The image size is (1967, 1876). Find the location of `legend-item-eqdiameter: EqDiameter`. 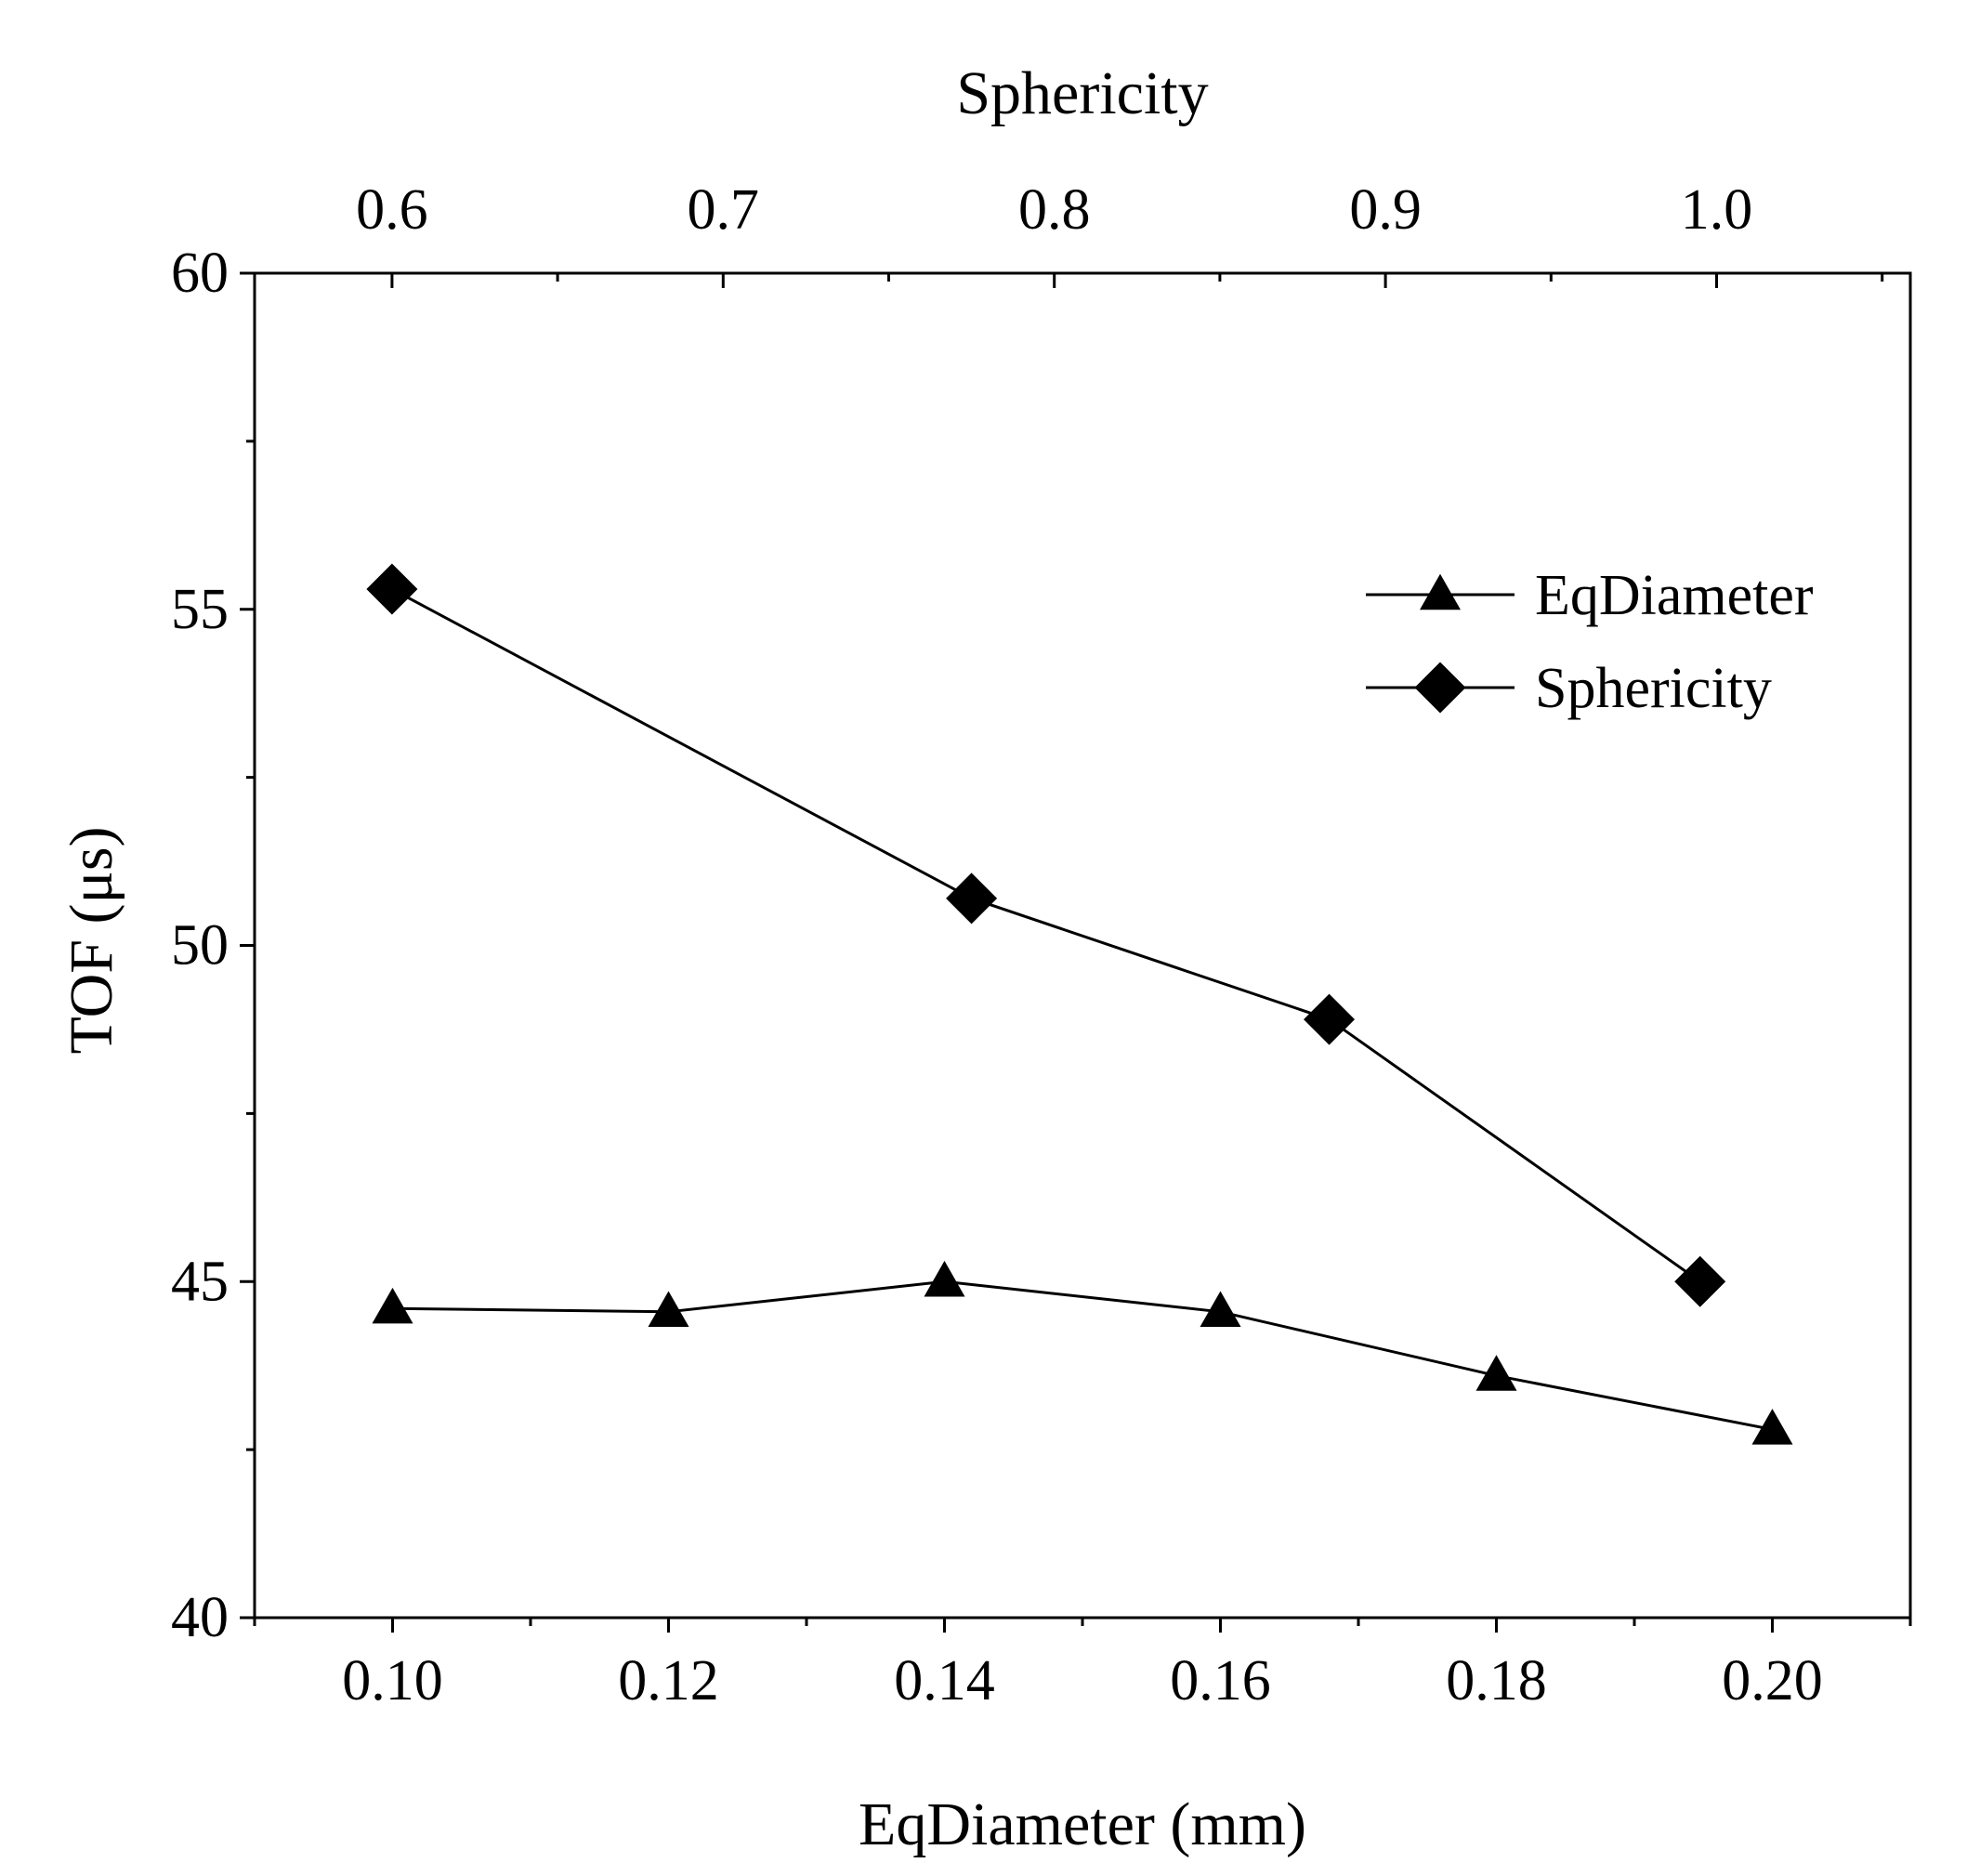

legend-item-eqdiameter: EqDiameter is located at coordinates (1590, 595).